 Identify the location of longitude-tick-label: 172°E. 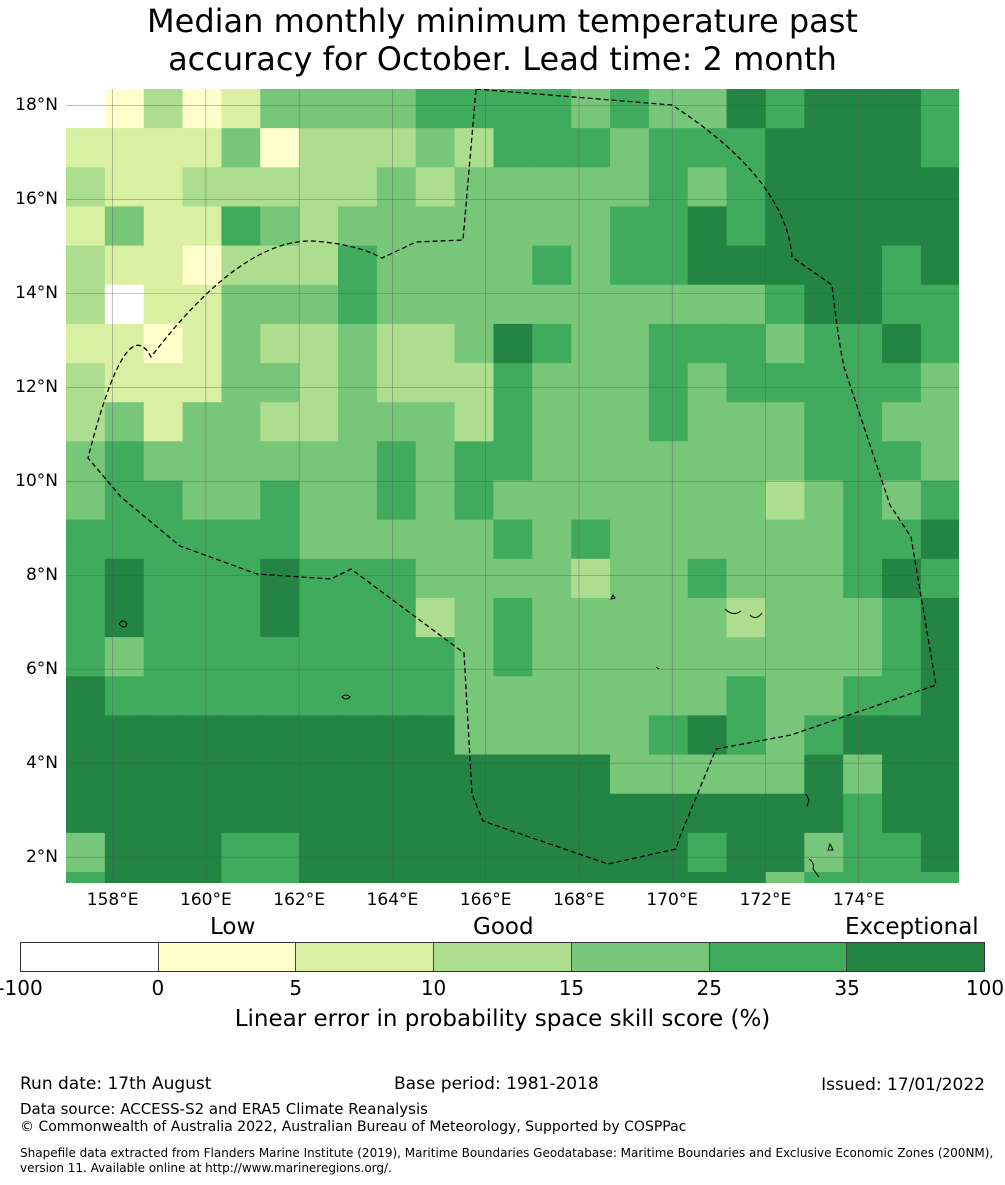
(765, 900).